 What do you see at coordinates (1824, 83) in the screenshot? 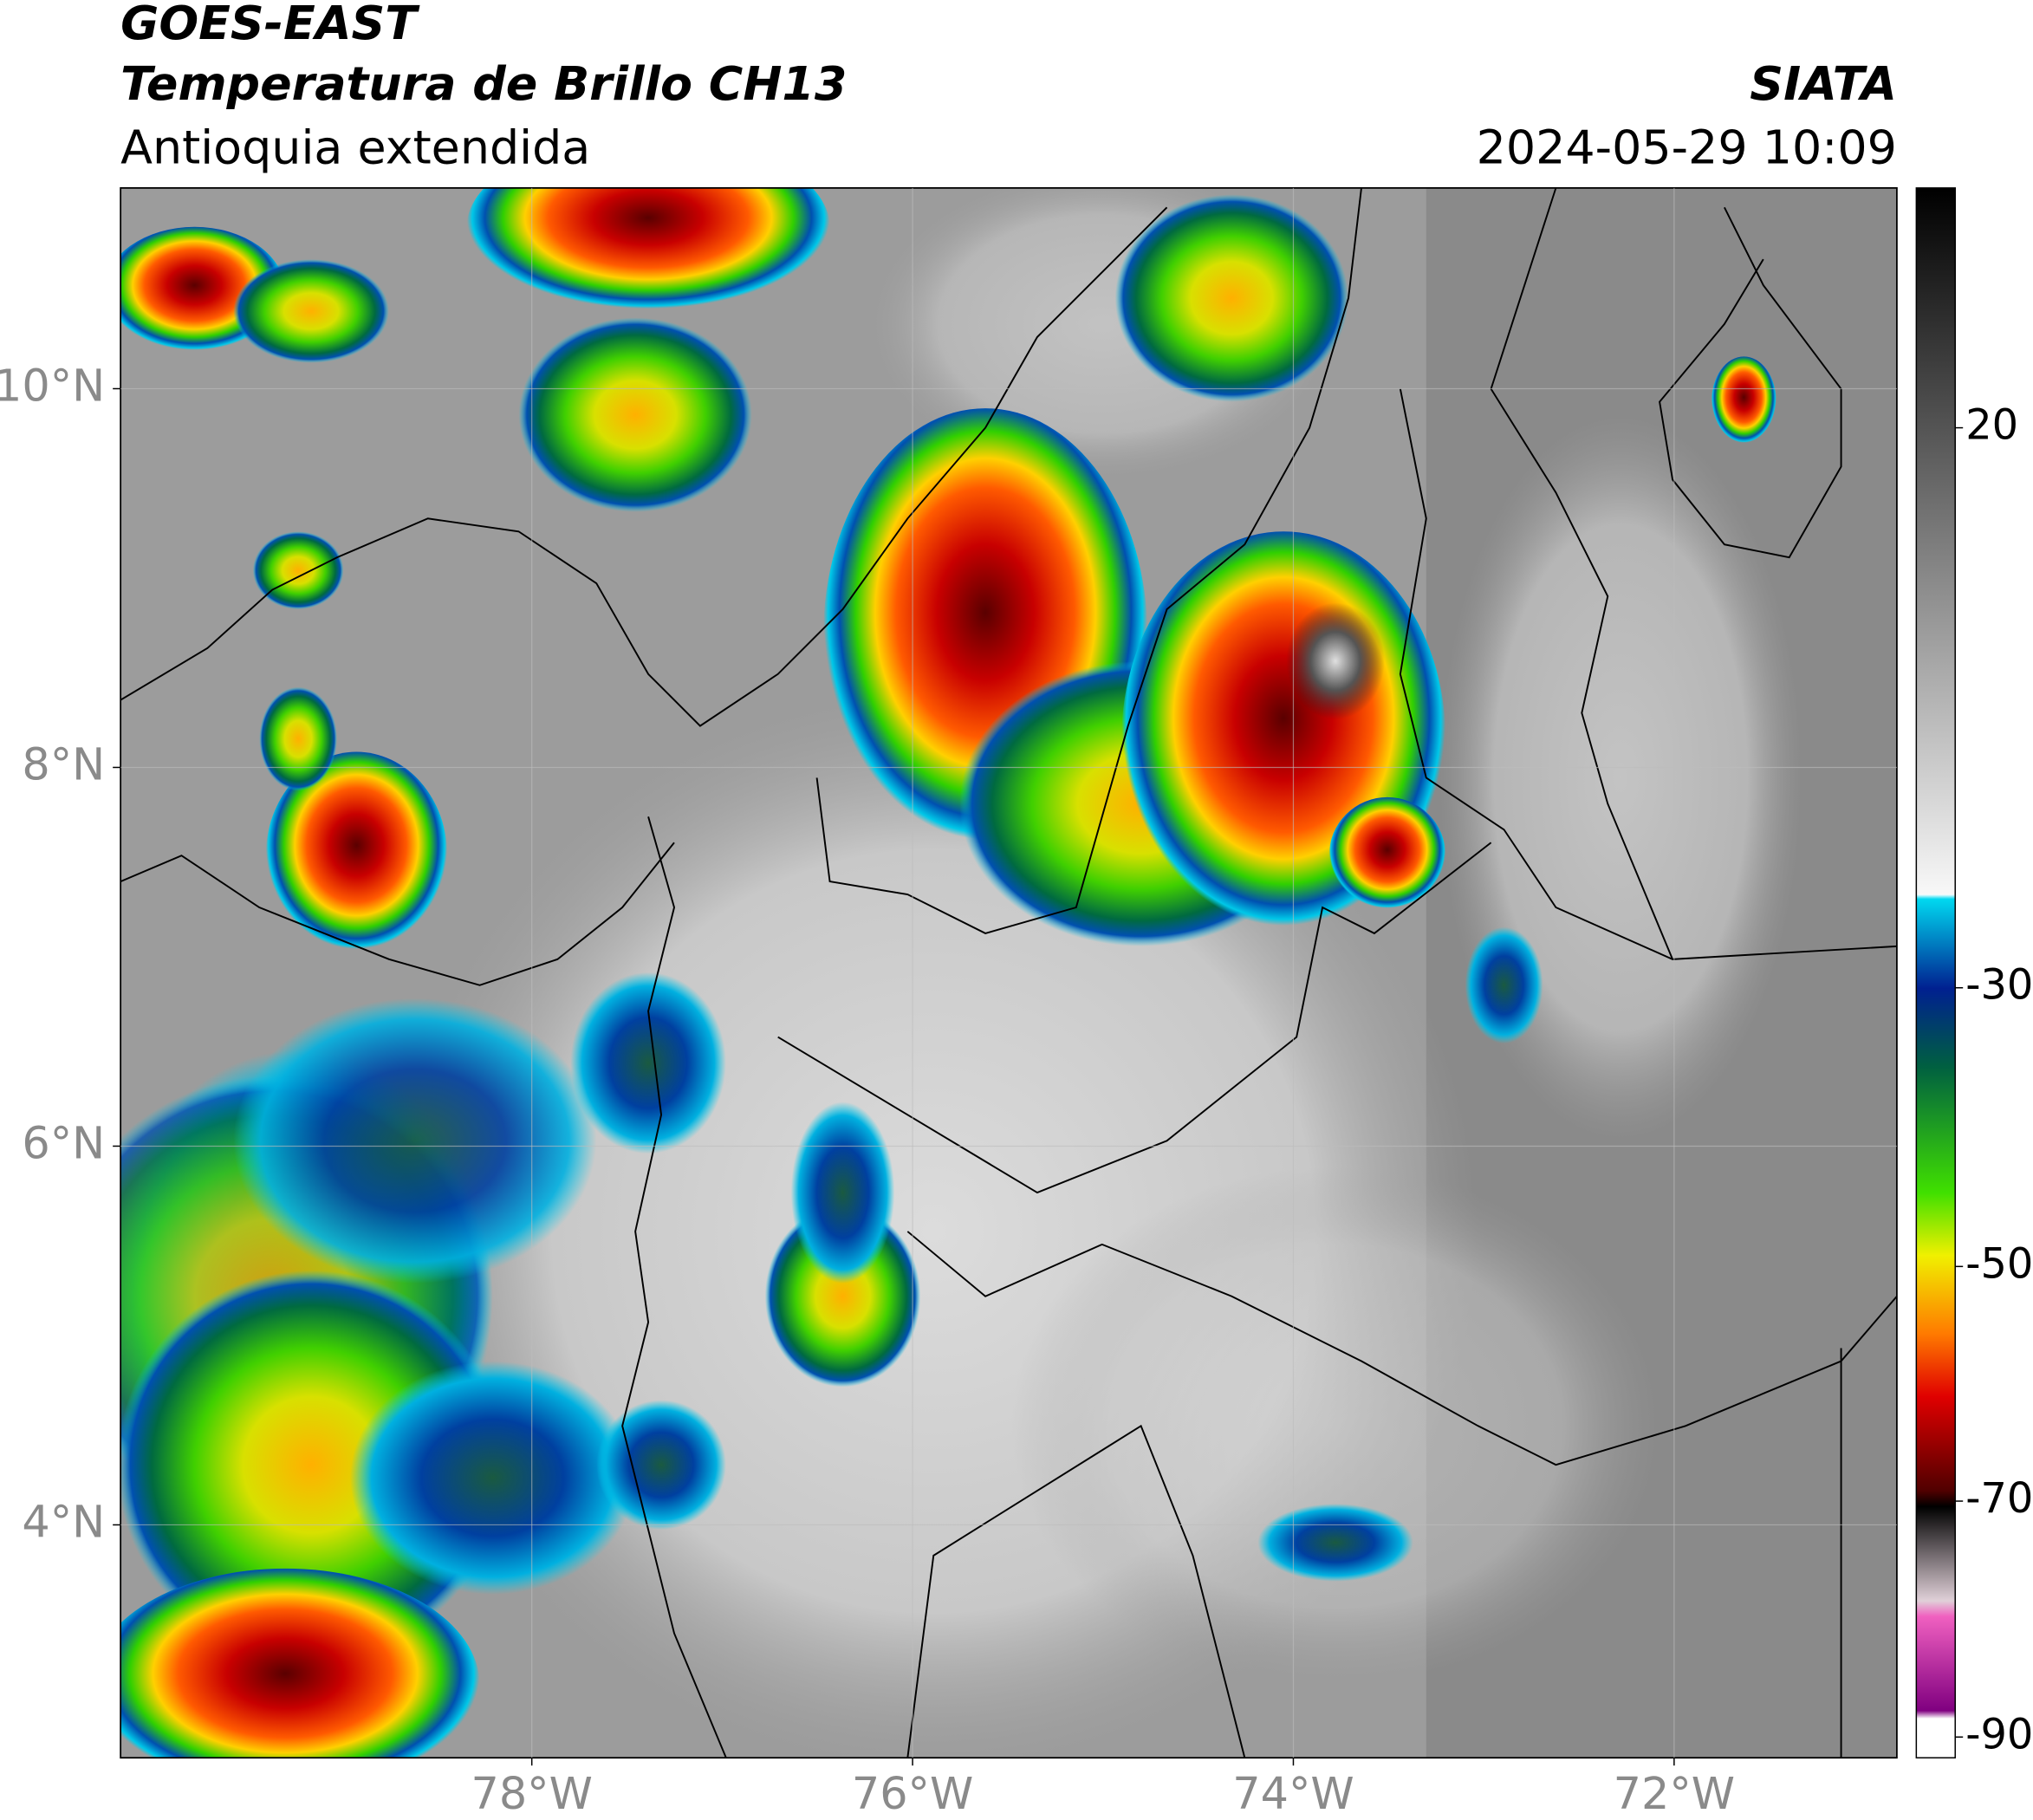
I see `source: SIATA` at bounding box center [1824, 83].